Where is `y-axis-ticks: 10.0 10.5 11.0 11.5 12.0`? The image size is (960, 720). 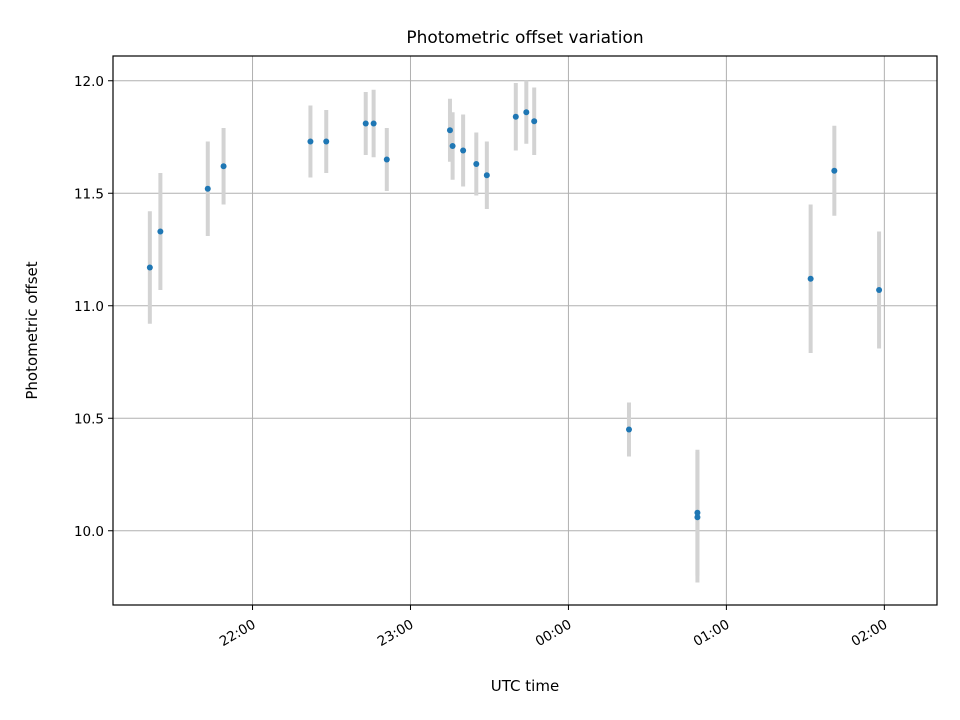
y-axis-ticks: 10.0 10.5 11.0 11.5 12.0 is located at coordinates (93, 307).